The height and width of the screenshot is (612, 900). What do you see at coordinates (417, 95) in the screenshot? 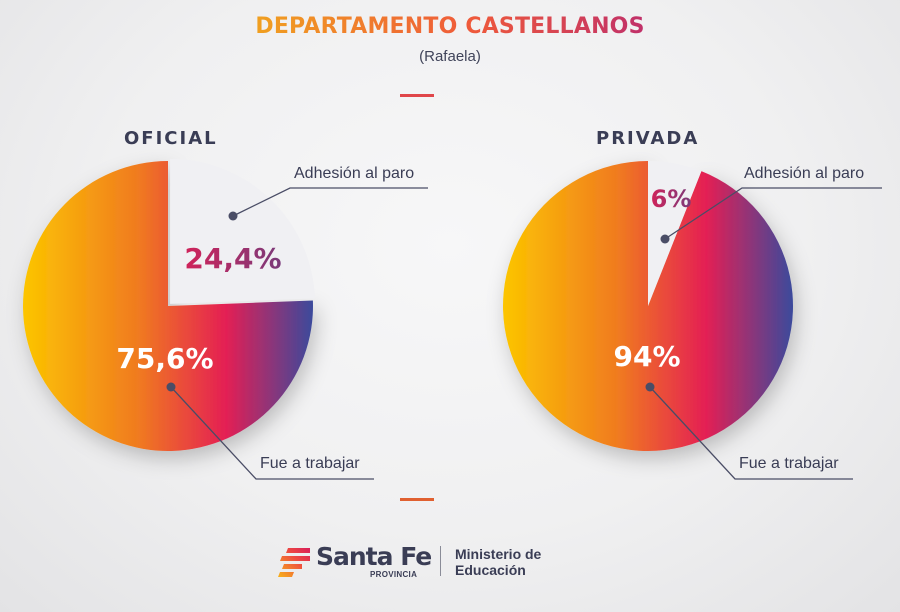
I see `divider-top` at bounding box center [417, 95].